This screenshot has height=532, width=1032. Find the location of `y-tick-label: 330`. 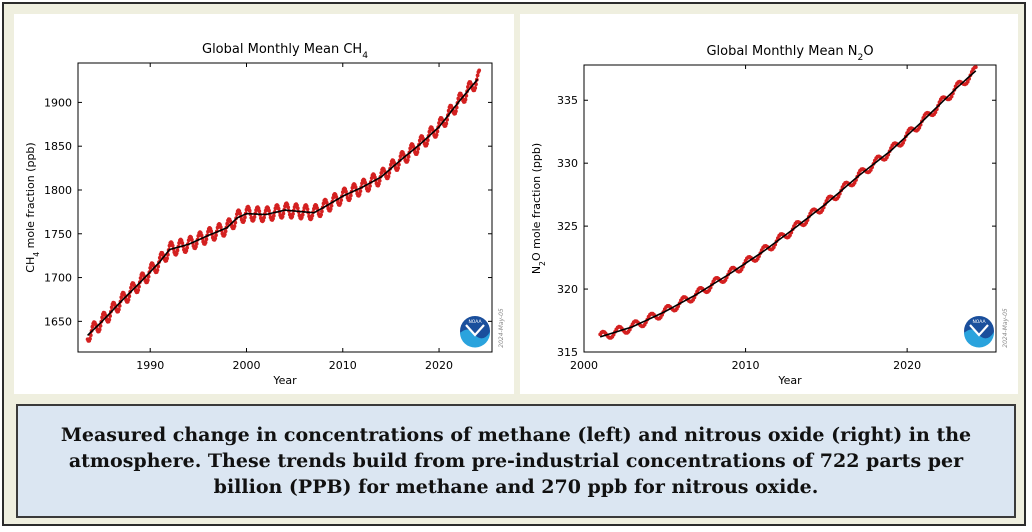

y-tick-label: 330 is located at coordinates (567, 163).